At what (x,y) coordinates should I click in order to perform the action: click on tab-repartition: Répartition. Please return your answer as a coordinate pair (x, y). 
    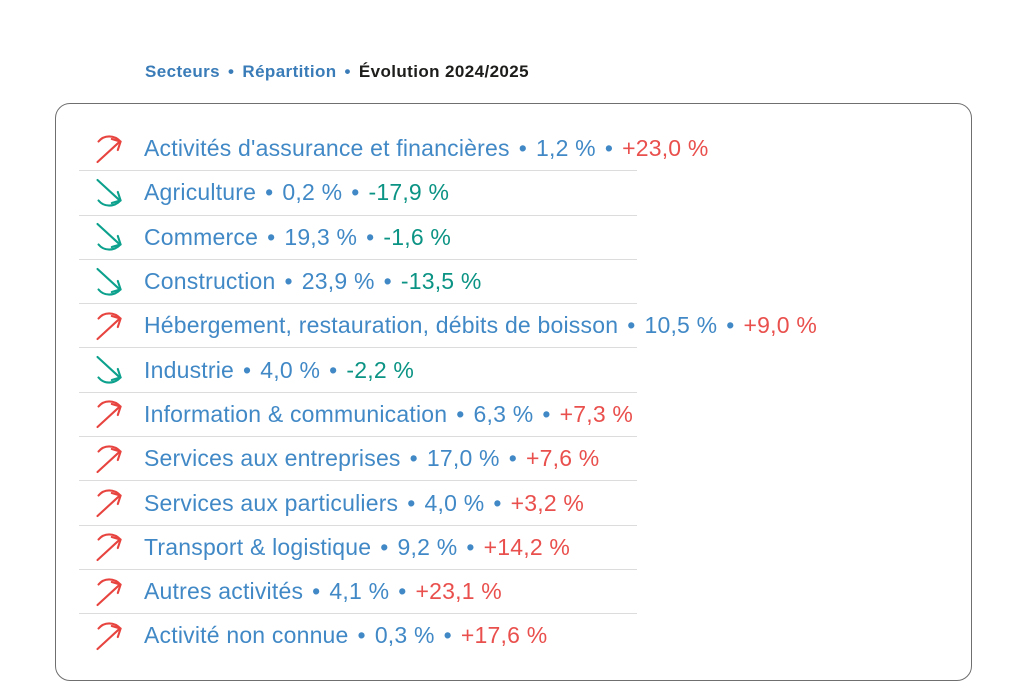
    Looking at the image, I should click on (289, 71).